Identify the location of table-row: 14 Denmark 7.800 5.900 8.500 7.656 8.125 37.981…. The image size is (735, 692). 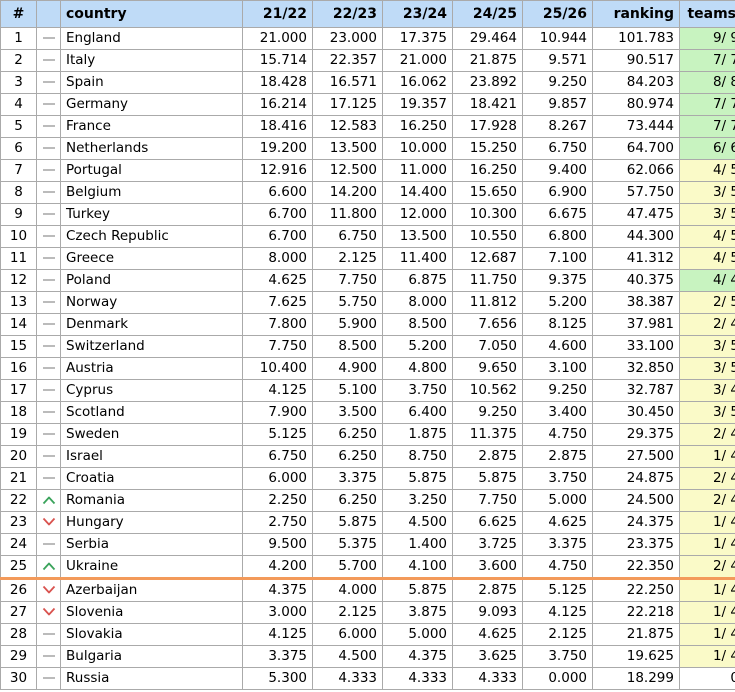
(367, 324).